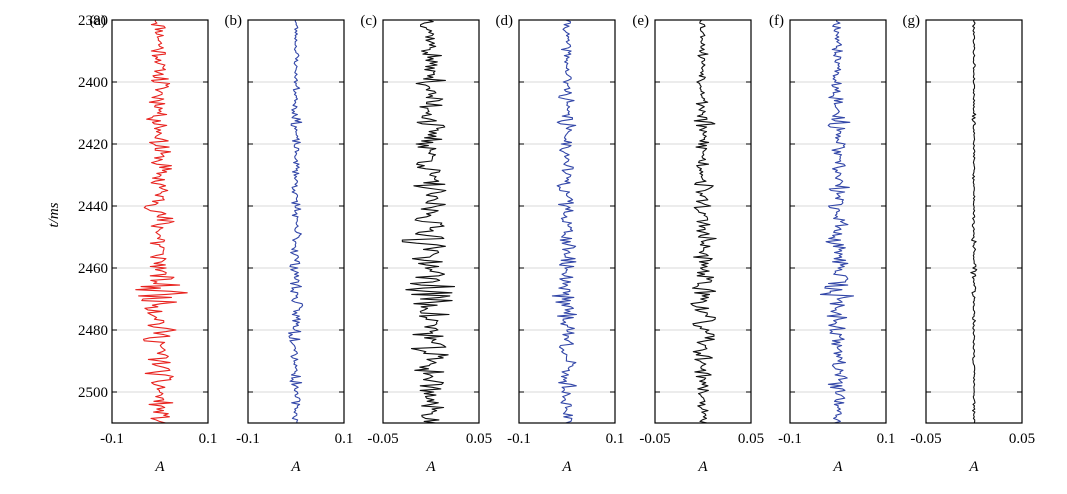  I want to click on panel-label: (e), so click(640, 21).